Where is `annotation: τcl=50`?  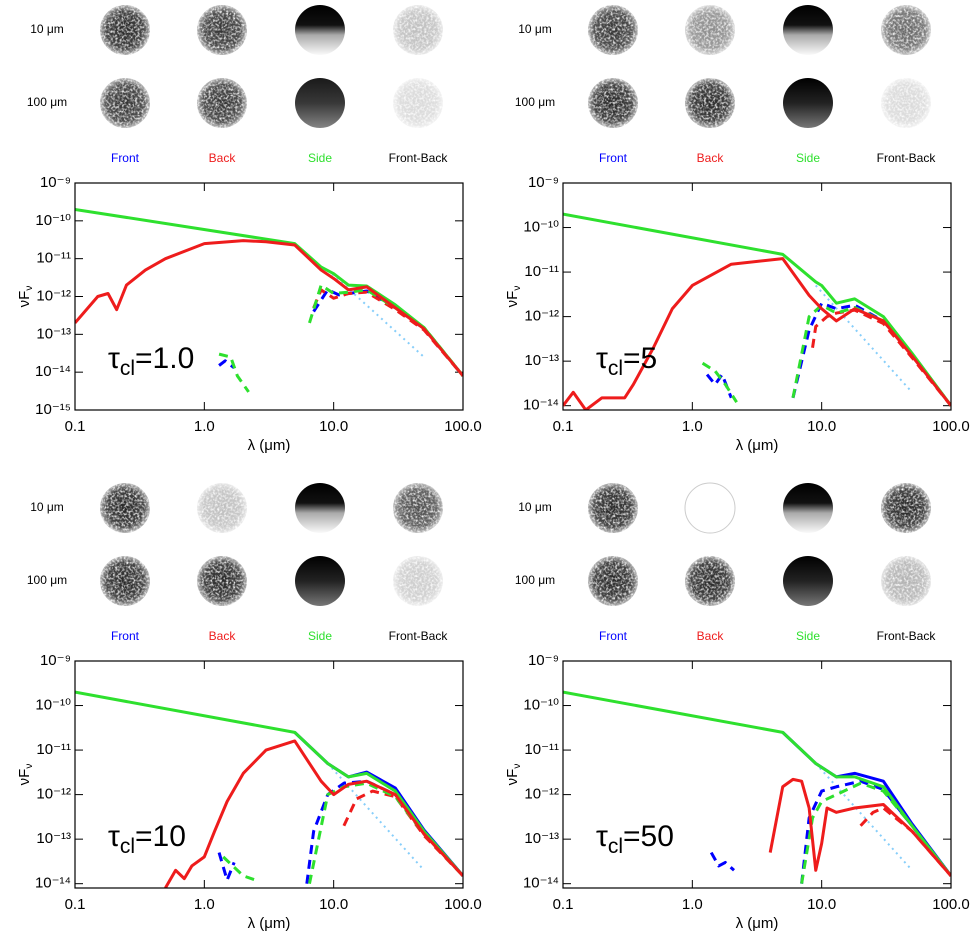 annotation: τcl=50 is located at coordinates (635, 839).